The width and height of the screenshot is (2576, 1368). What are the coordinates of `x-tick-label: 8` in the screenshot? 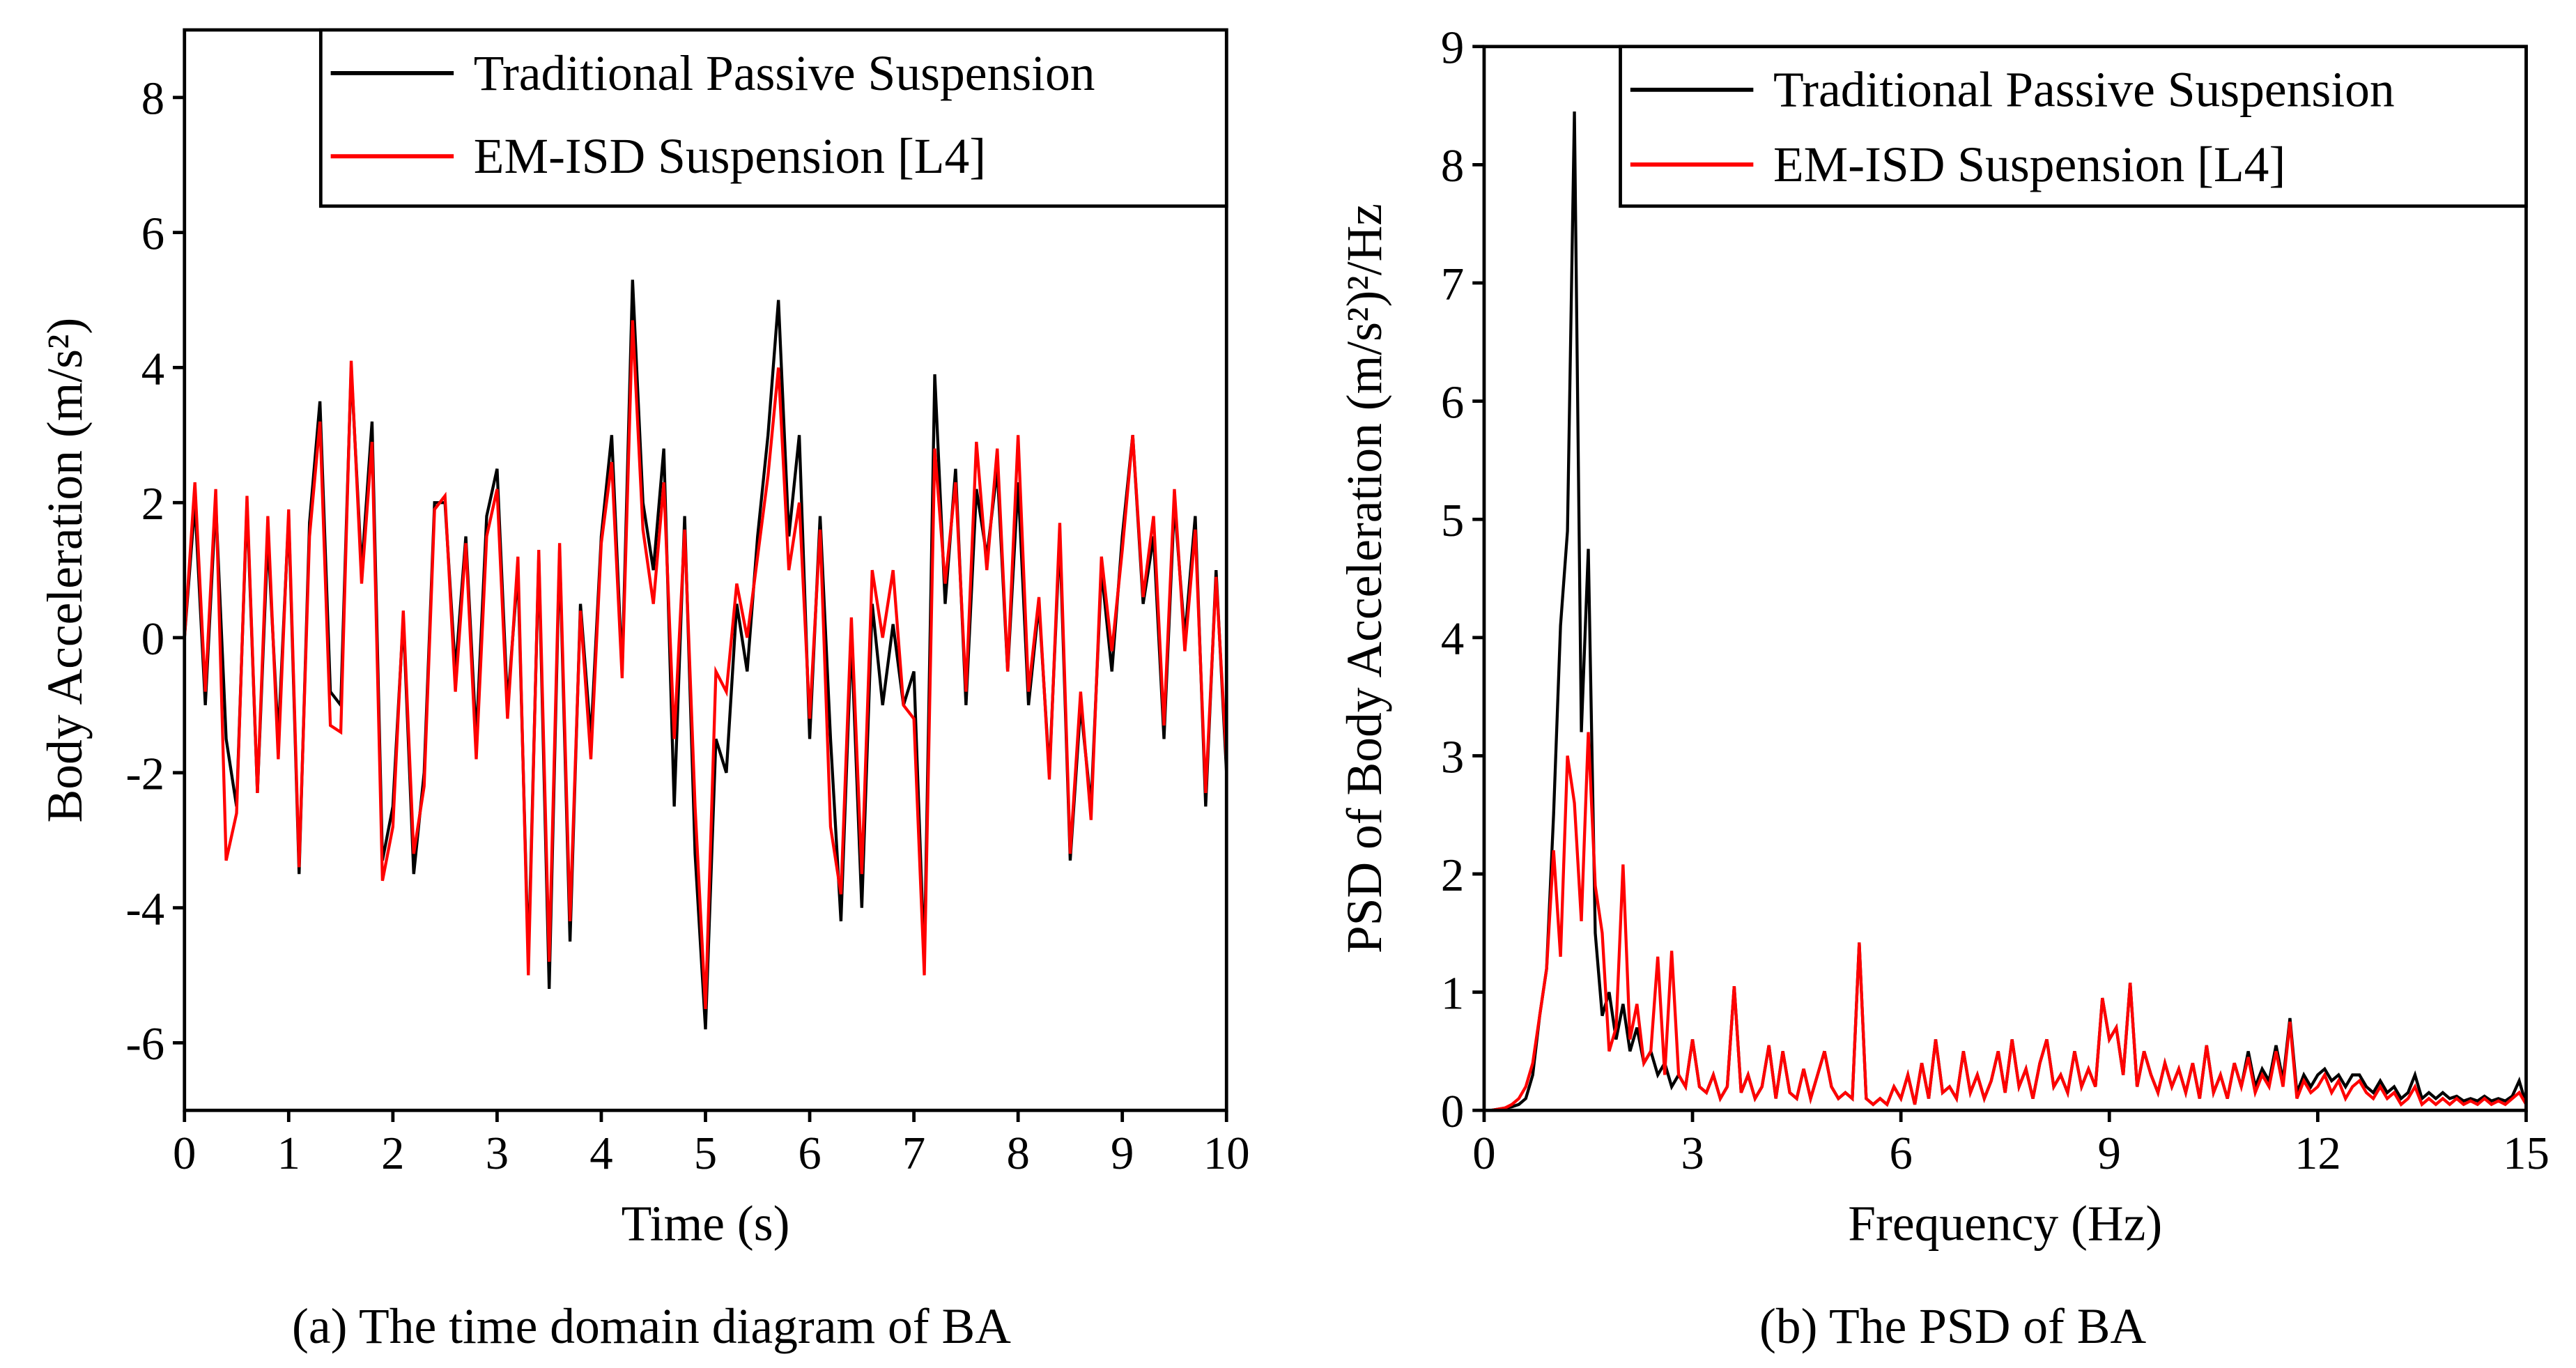 It's located at (1017, 1153).